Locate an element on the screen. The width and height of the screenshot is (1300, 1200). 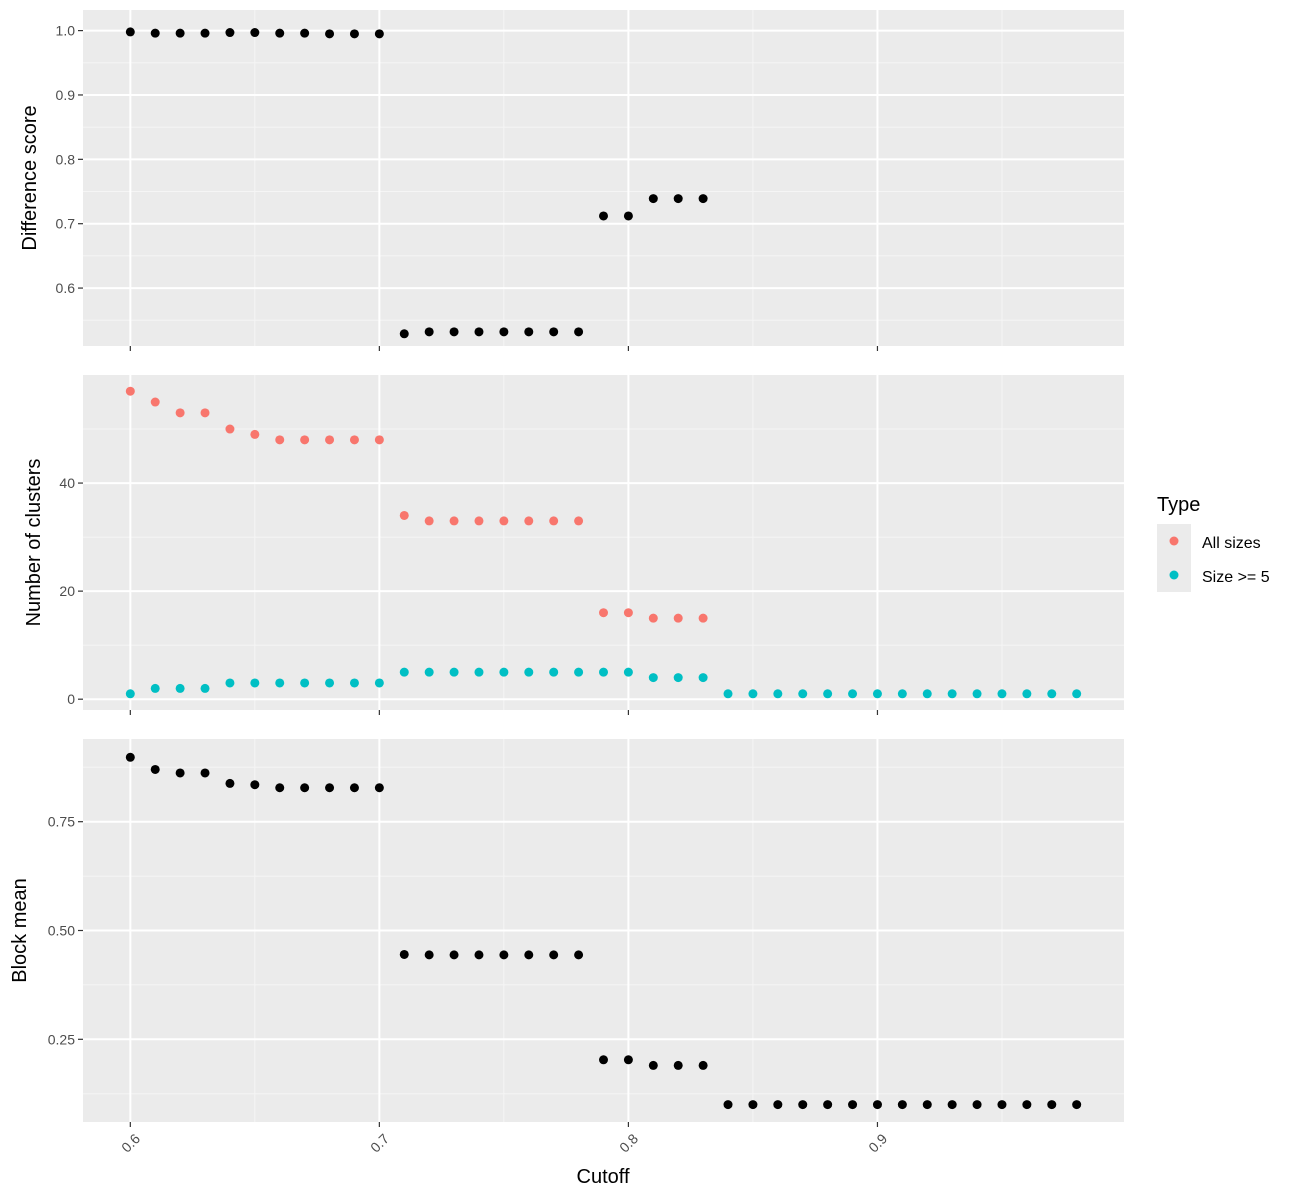
y-axis-title: Number of clusters is located at coordinates (34, 543).